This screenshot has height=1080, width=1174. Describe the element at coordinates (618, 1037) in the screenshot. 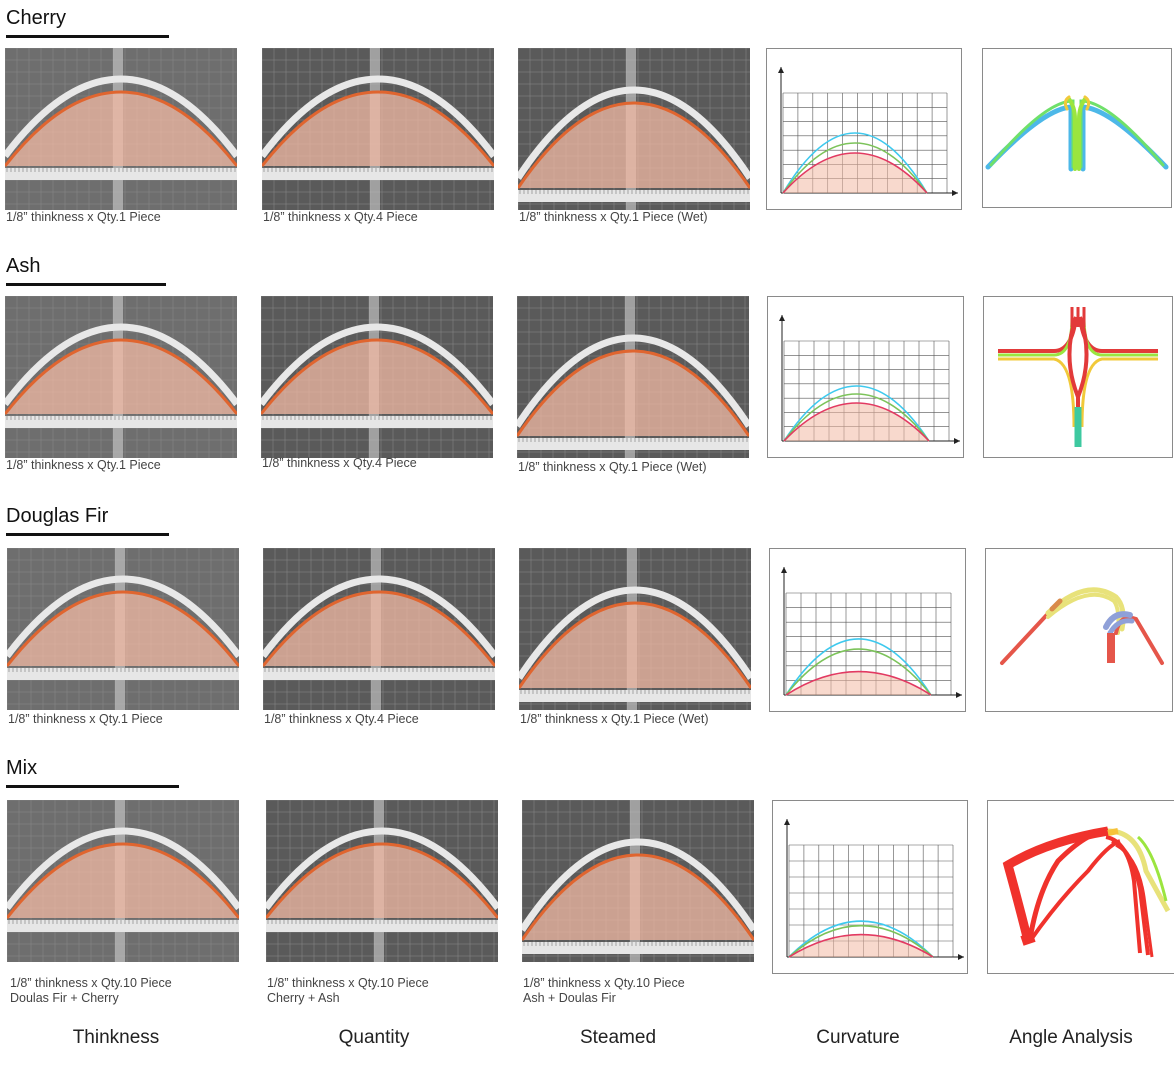

I see `column-label-steamed: Steamed` at that location.